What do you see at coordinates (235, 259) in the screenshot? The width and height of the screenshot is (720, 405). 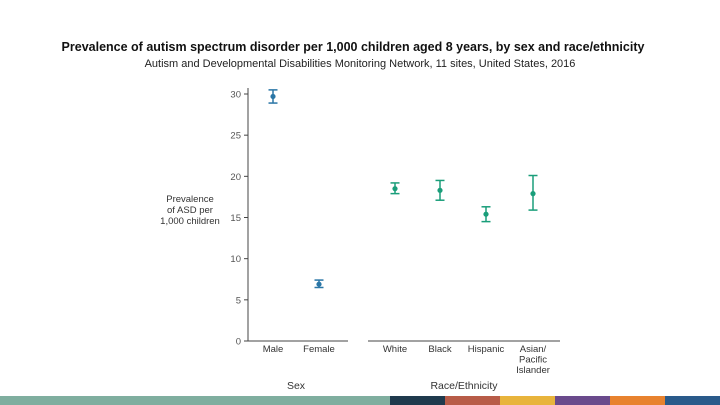 I see `y-tick-label: 10` at bounding box center [235, 259].